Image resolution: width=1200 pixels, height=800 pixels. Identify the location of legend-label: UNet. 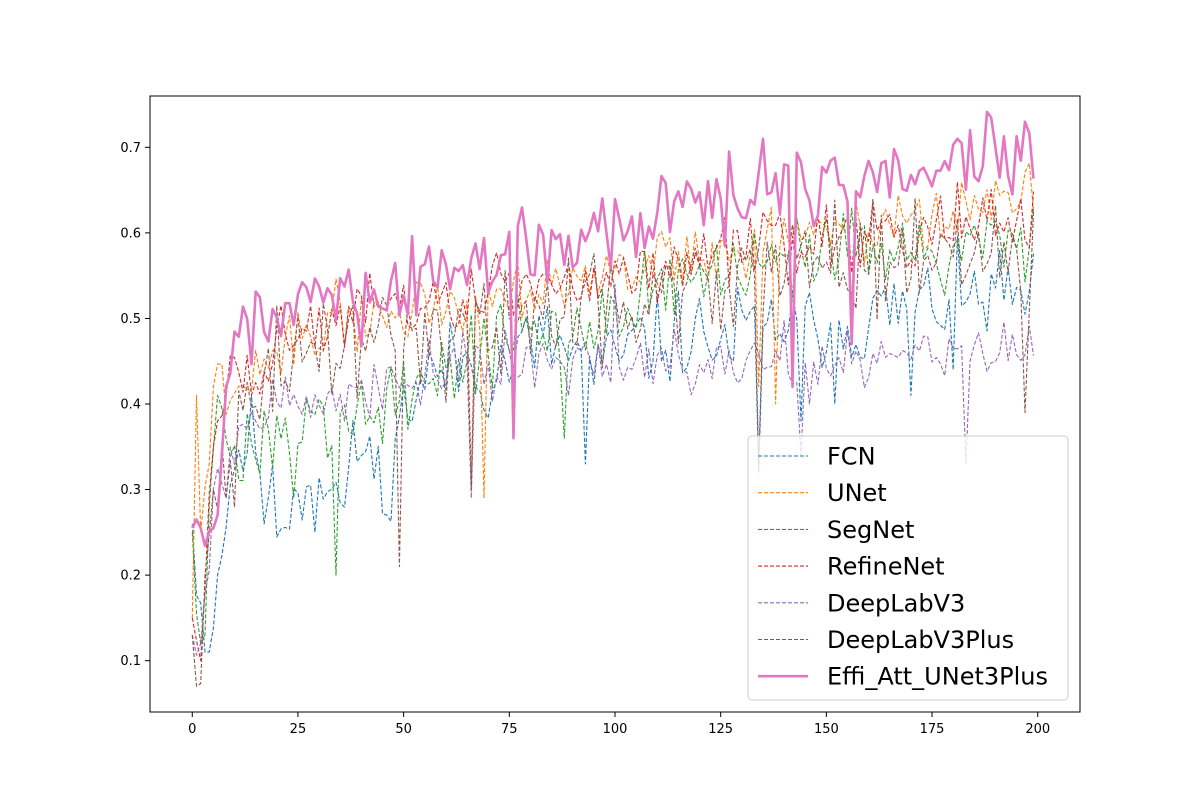
(857, 493).